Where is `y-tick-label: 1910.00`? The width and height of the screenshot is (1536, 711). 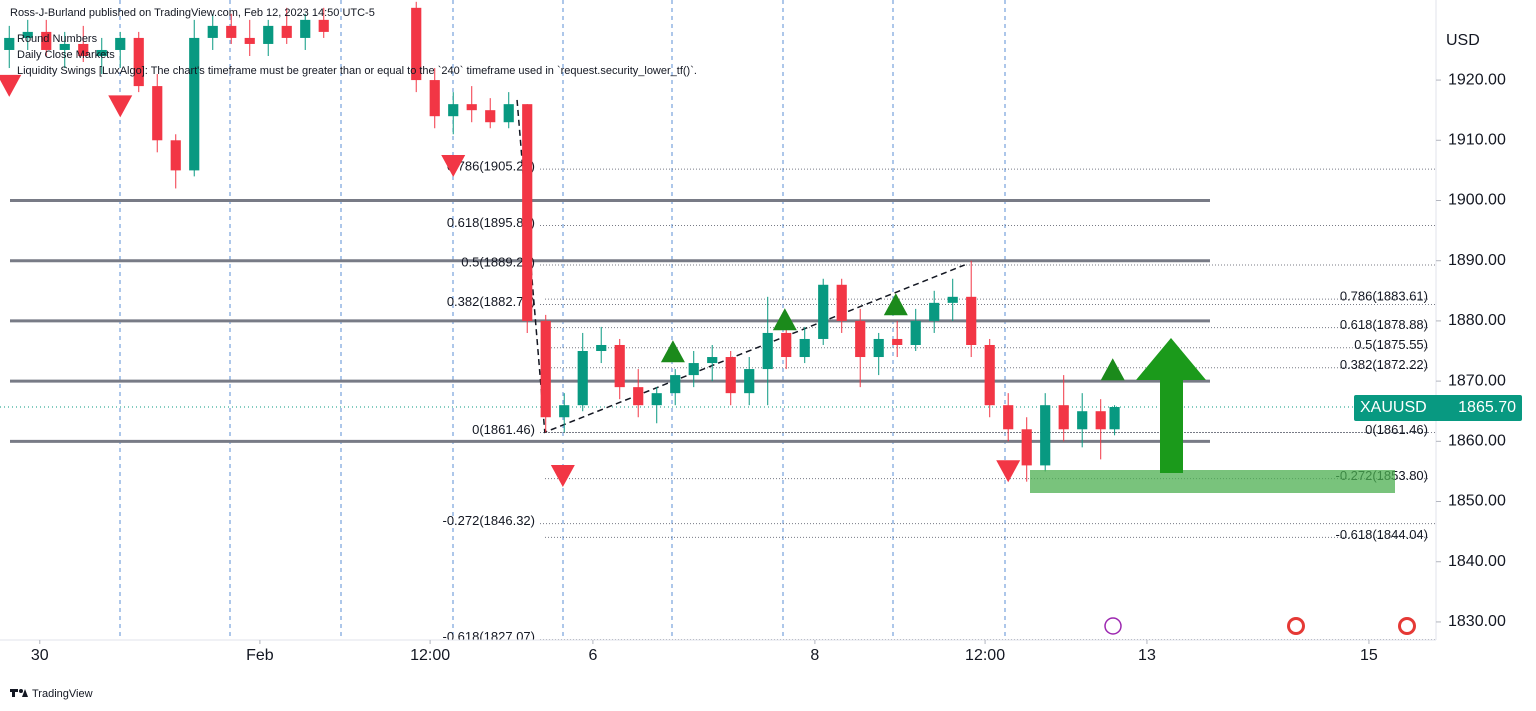 y-tick-label: 1910.00 is located at coordinates (1477, 140).